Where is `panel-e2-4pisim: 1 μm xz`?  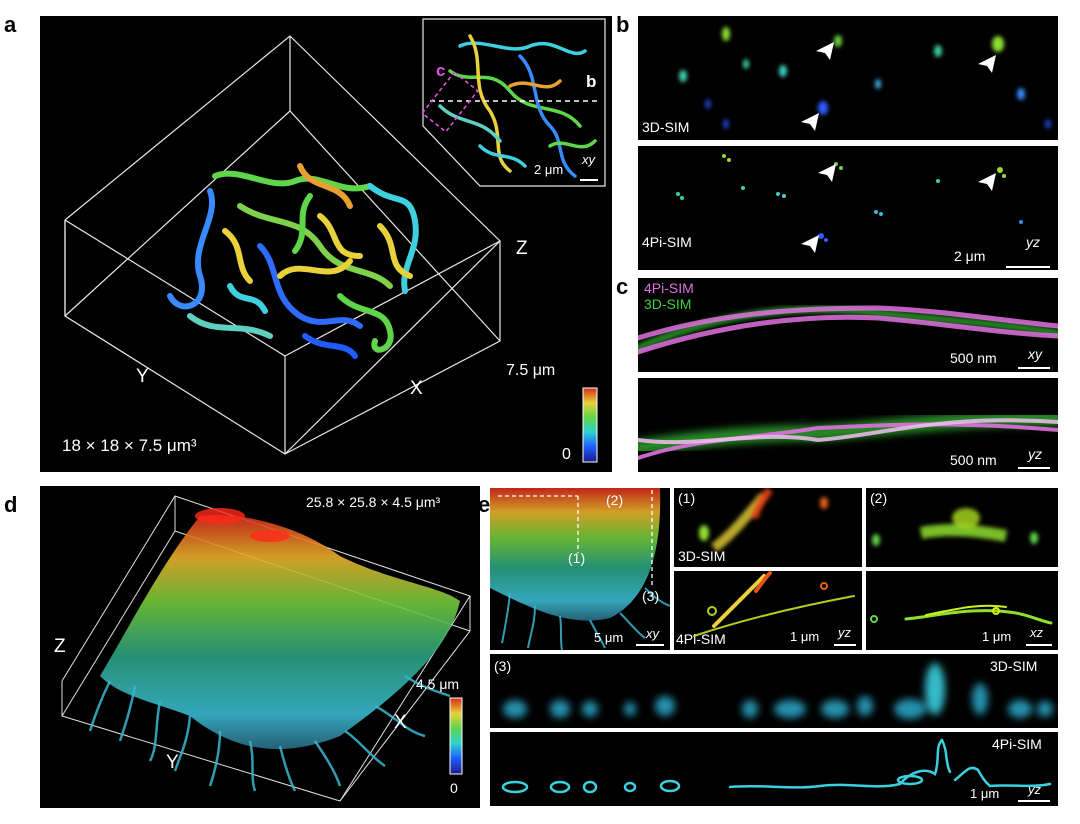
panel-e2-4pisim: 1 μm xz is located at coordinates (962, 610).